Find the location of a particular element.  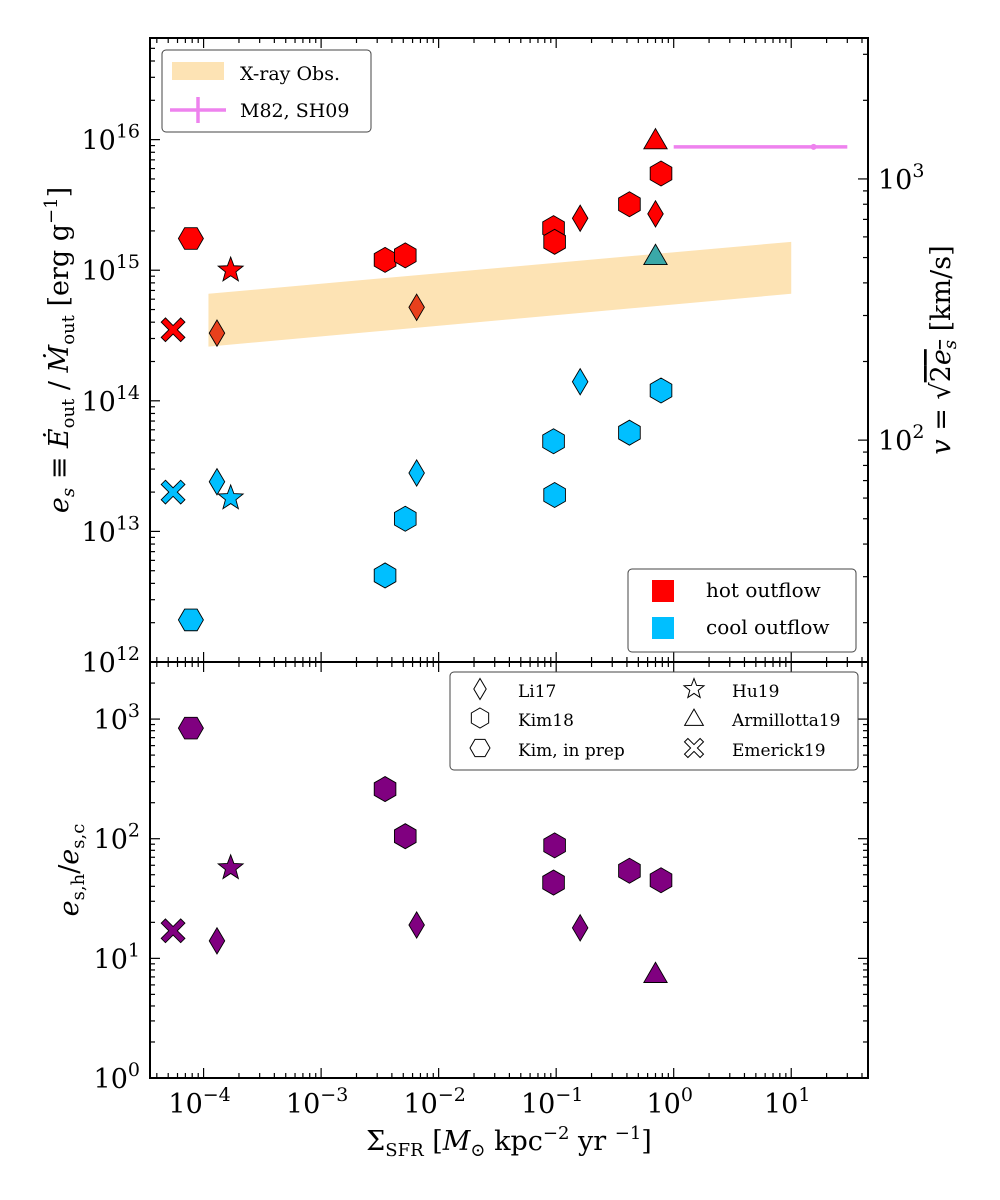

legend-m82-label: M82, SH09 is located at coordinates (294, 111).